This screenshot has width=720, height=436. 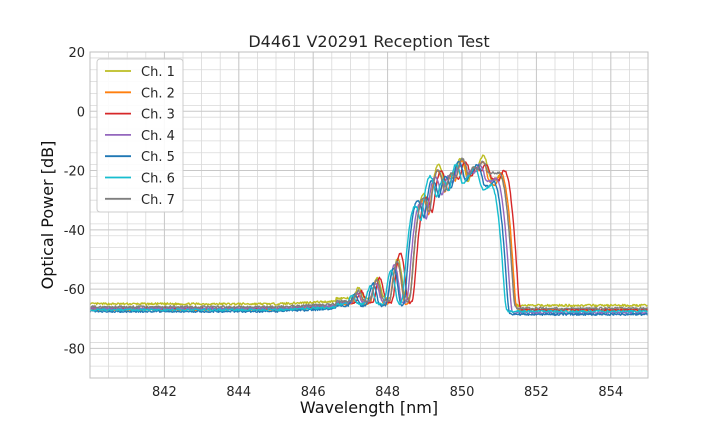 What do you see at coordinates (158, 157) in the screenshot?
I see `legend-label-5: Ch. 5` at bounding box center [158, 157].